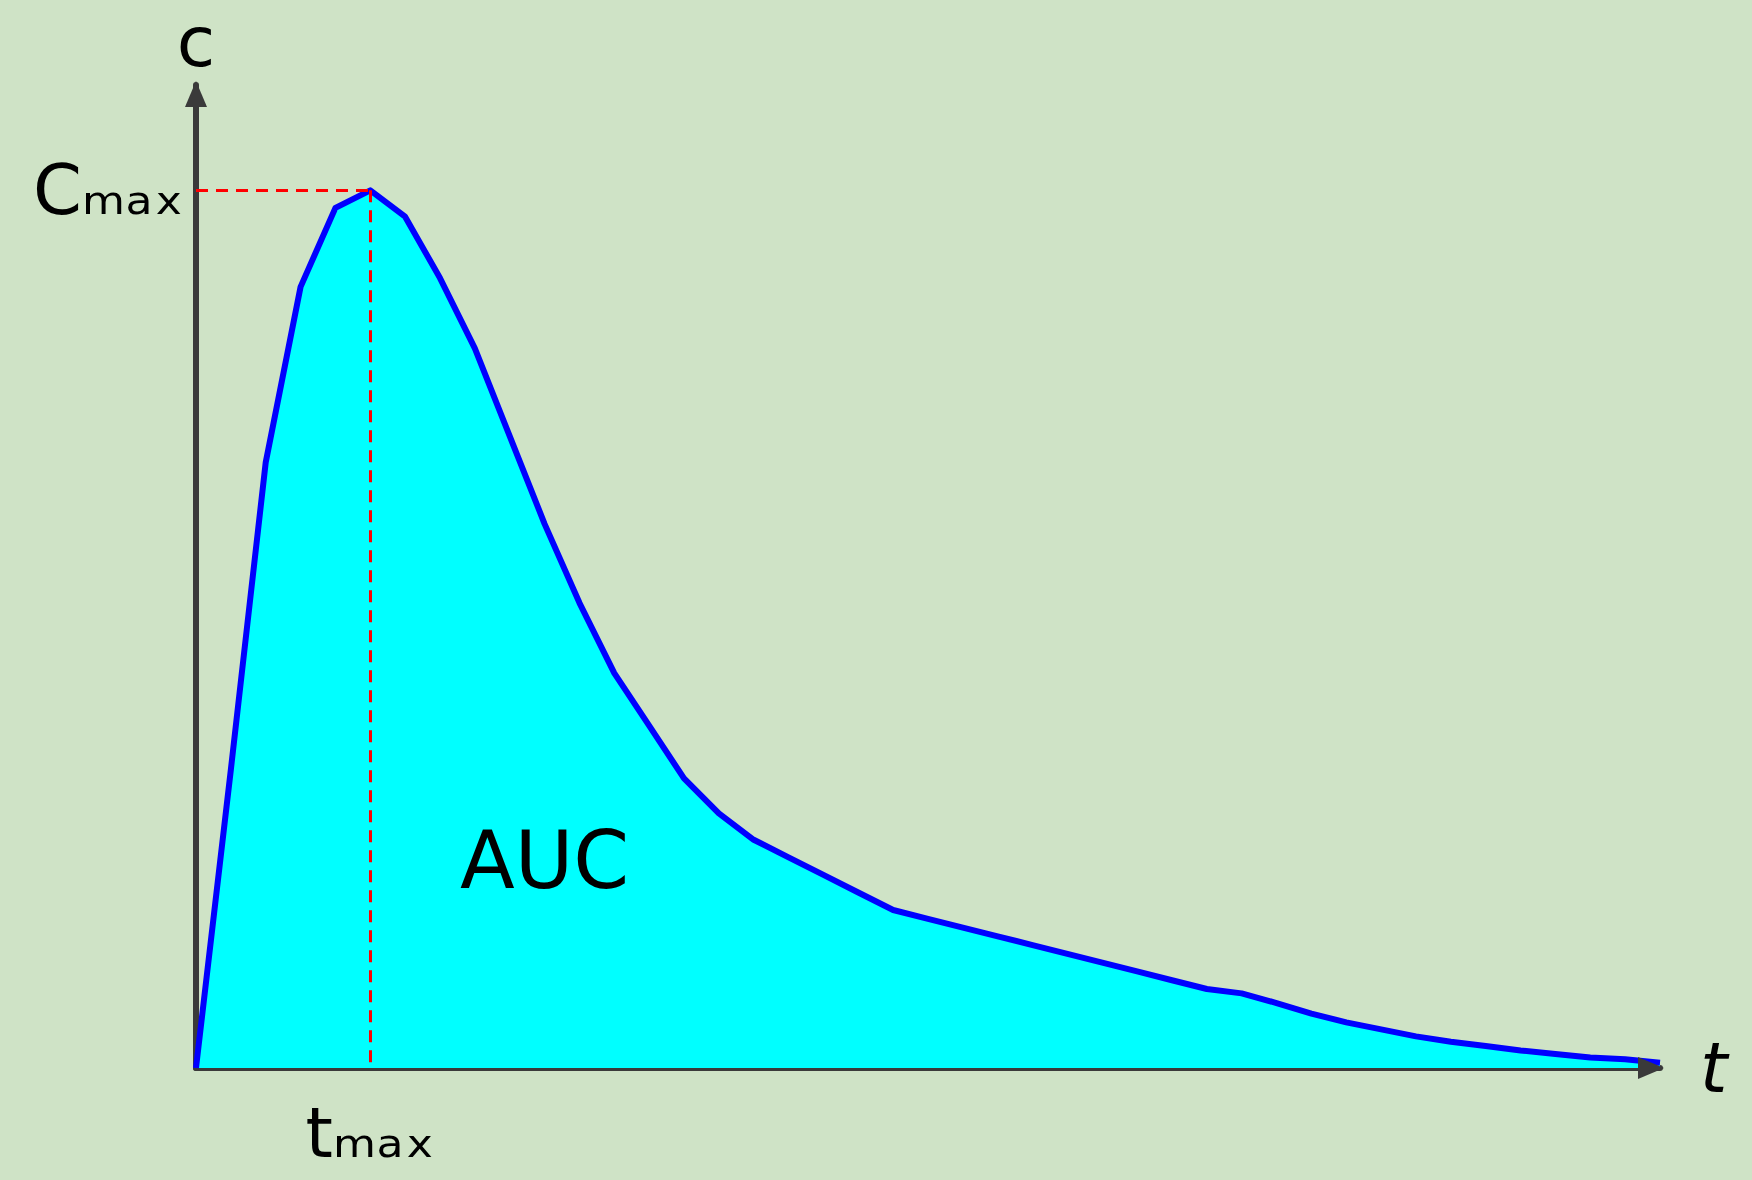 This screenshot has width=1752, height=1180. I want to click on y-axis-title: c, so click(196, 42).